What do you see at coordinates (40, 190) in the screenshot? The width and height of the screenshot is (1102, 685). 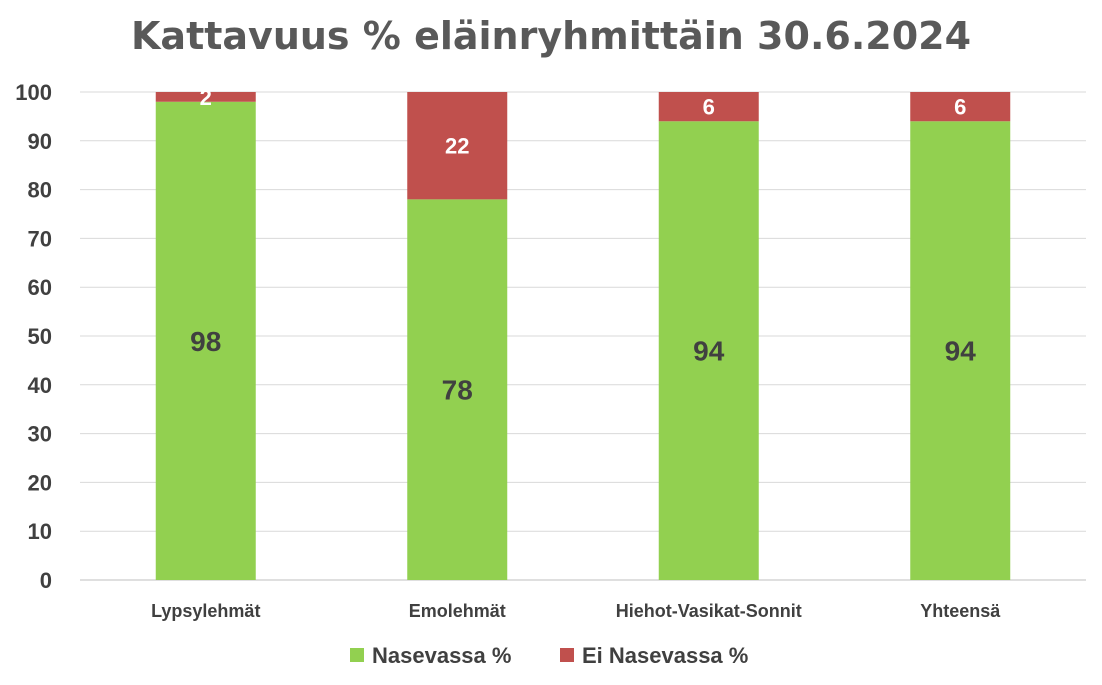 I see `y-tick-label: 80` at bounding box center [40, 190].